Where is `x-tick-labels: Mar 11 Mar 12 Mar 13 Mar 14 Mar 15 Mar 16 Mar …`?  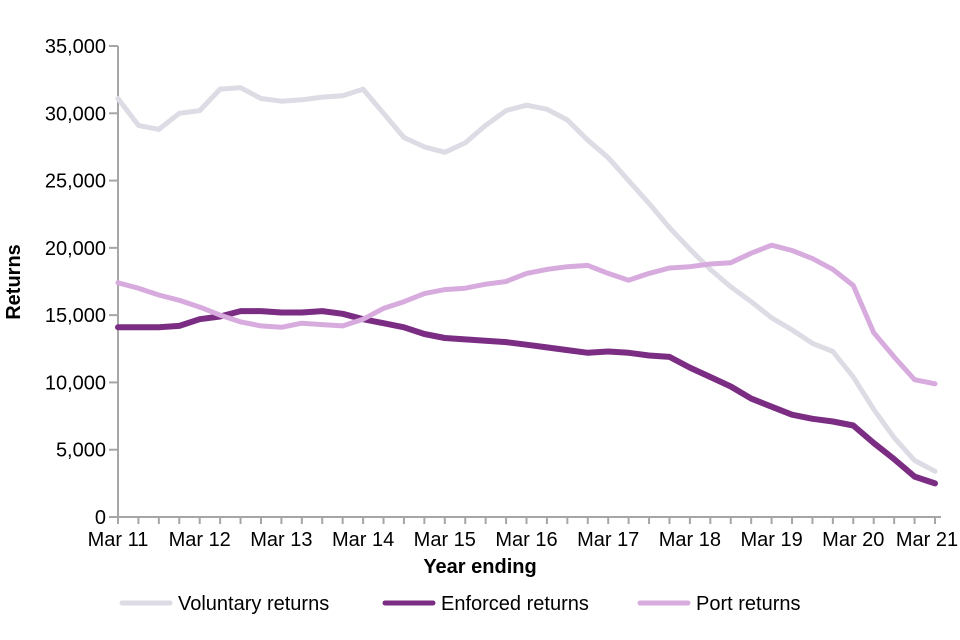
x-tick-labels: Mar 11 Mar 12 Mar 13 Mar 14 Mar 15 Mar 16 Mar … is located at coordinates (523, 534).